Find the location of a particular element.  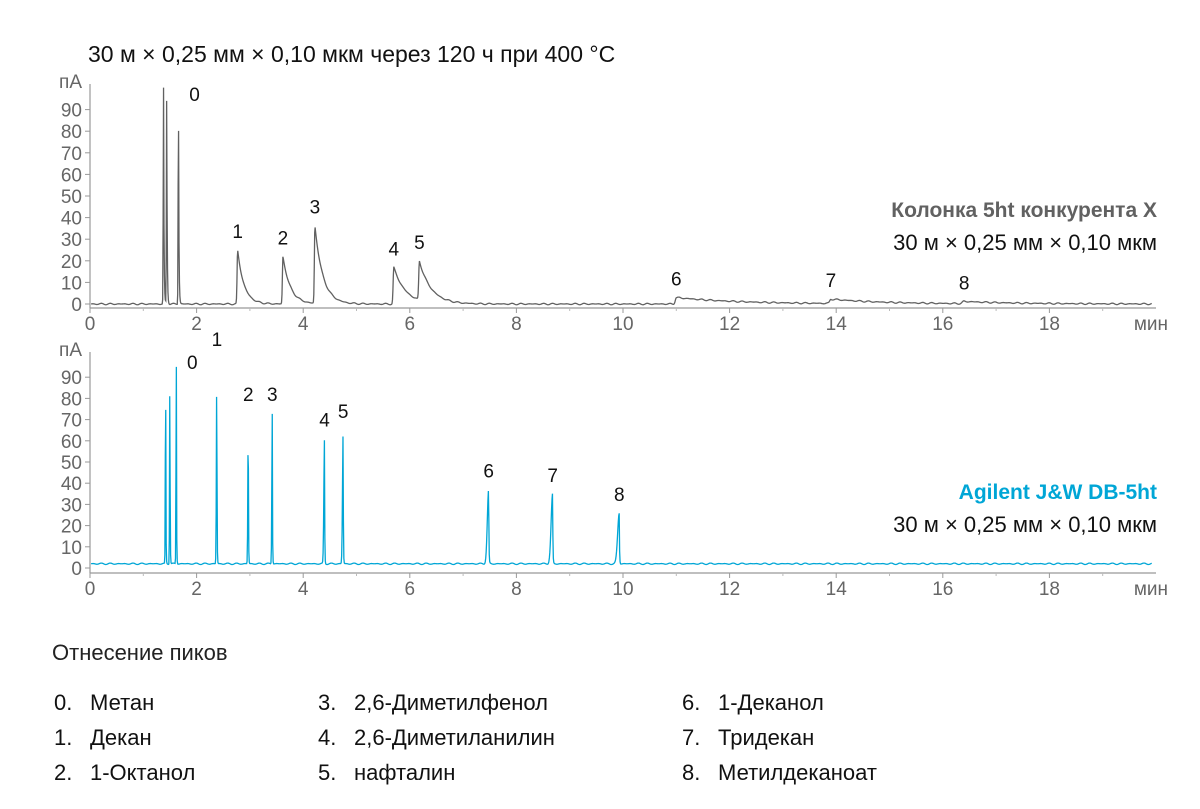

peak-item-6: 6. 1-Деканол is located at coordinates (779, 702).